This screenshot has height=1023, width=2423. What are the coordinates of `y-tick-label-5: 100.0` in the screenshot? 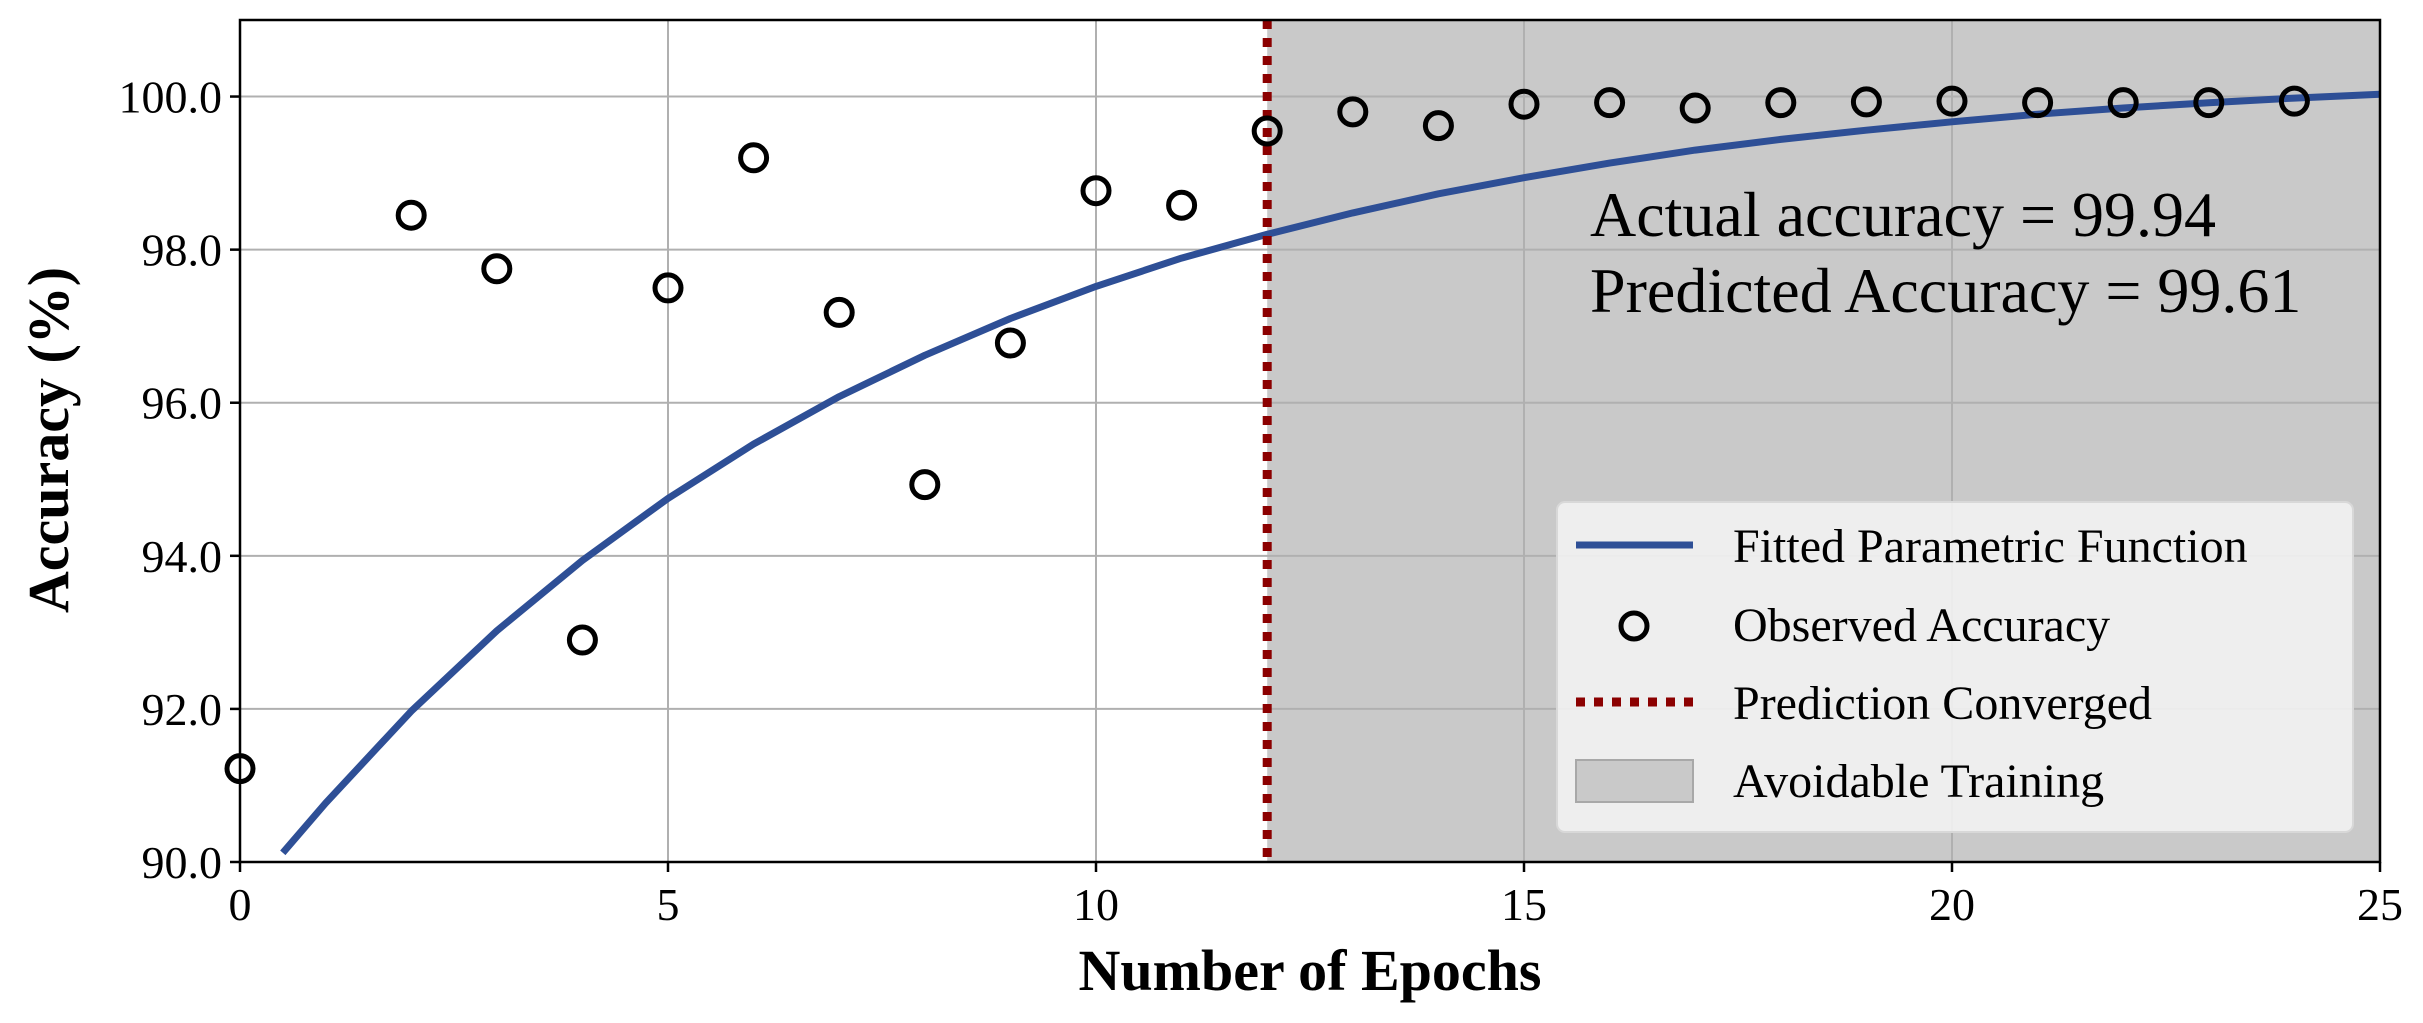 It's located at (171, 97).